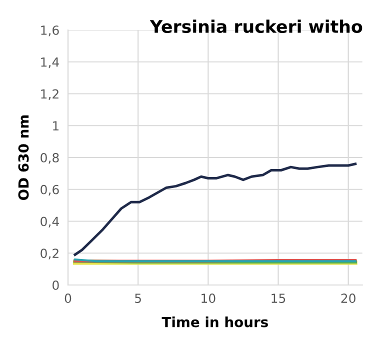 This screenshot has width=366, height=363. Describe the element at coordinates (56, 125) in the screenshot. I see `y-tick-label: 1` at that location.